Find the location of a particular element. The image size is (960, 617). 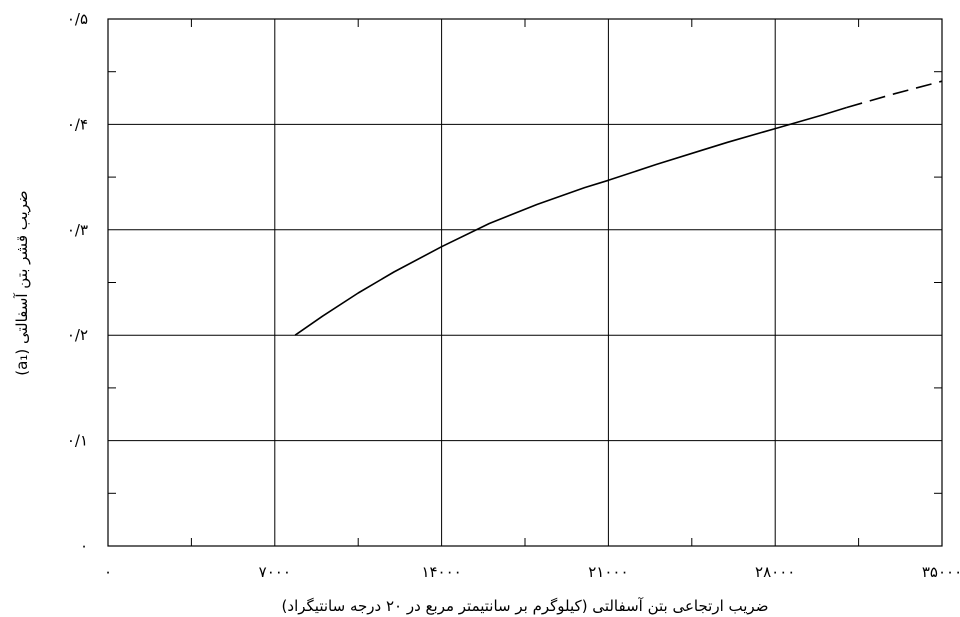

x-tick-label: ۱۴۰۰۰ is located at coordinates (441, 572).